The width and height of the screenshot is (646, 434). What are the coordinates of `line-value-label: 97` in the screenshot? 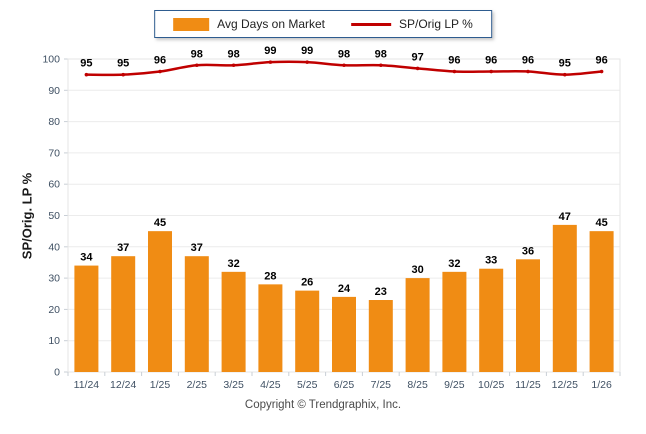 It's located at (417, 57).